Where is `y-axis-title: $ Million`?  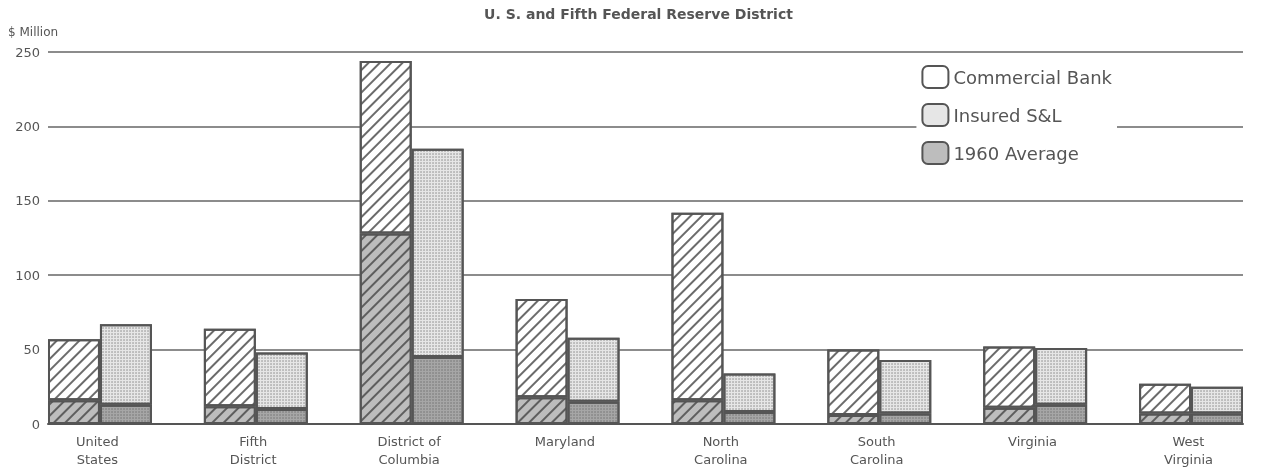
y-axis-title: $ Million is located at coordinates (33, 32).